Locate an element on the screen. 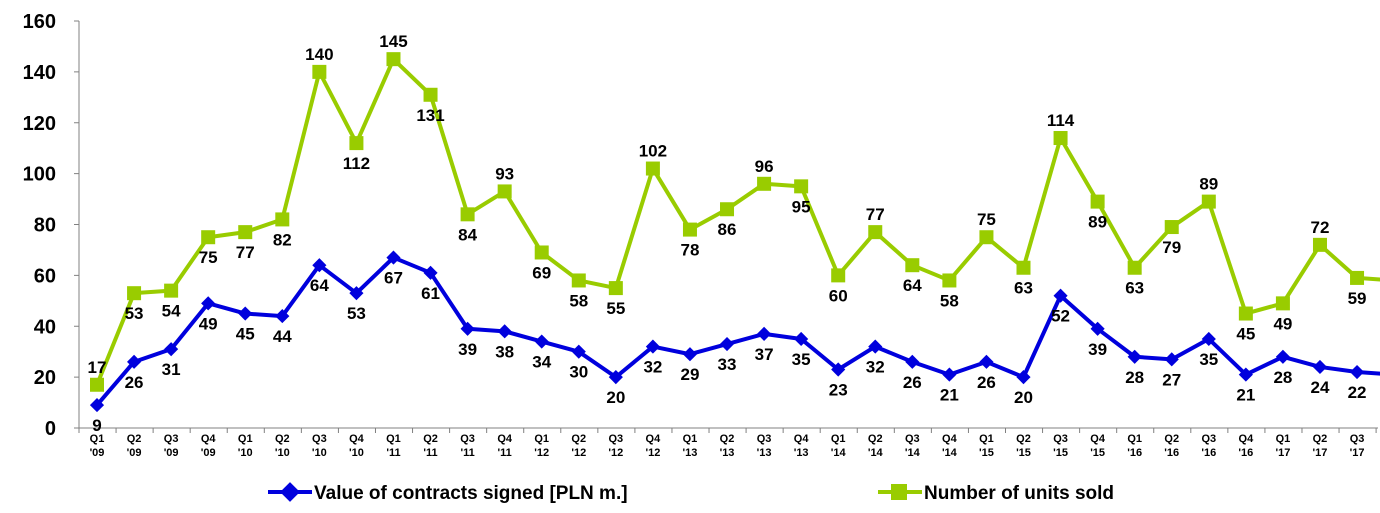  data-label: 44 is located at coordinates (282, 336).